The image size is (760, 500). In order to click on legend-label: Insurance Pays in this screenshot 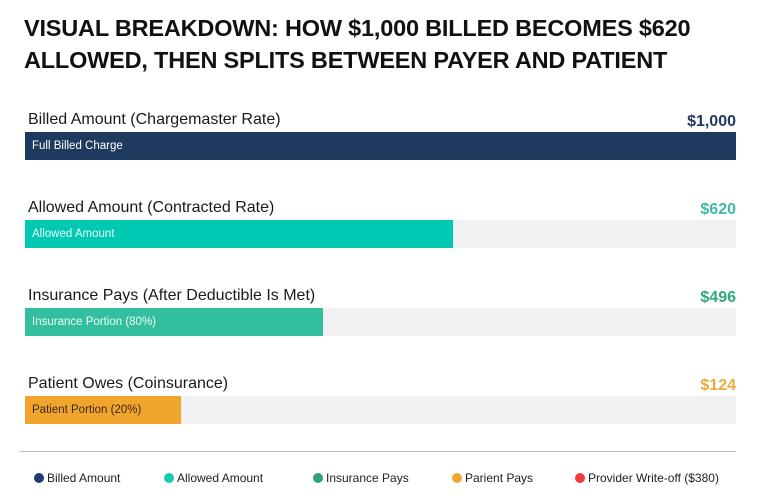, I will do `click(367, 478)`.